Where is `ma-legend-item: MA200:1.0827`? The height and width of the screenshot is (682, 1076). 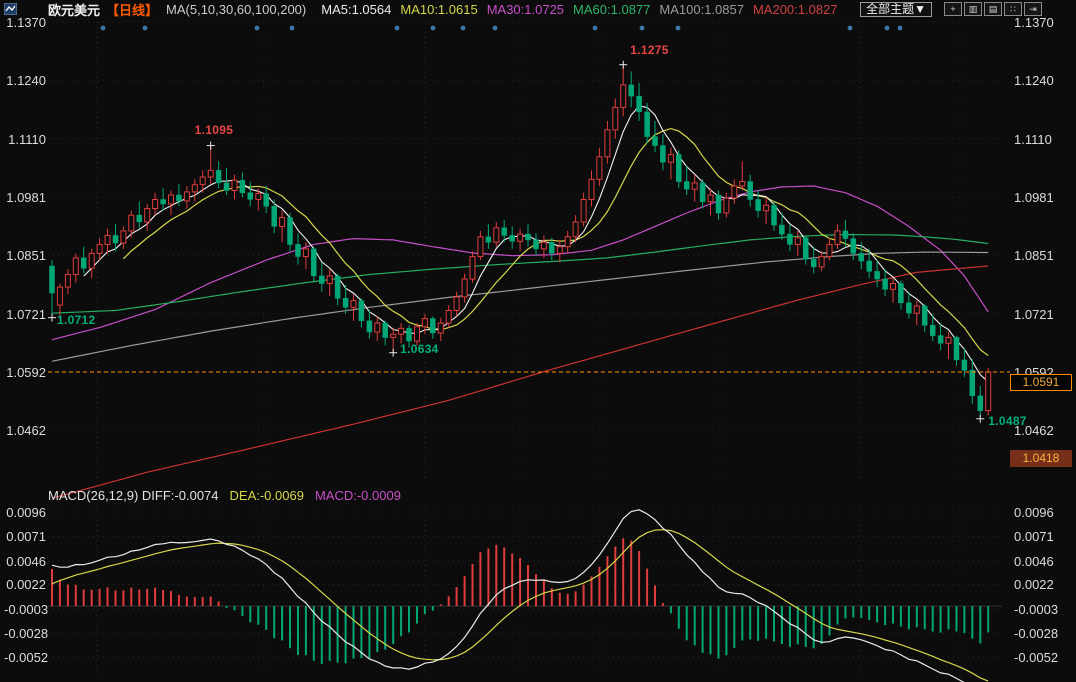
ma-legend-item: MA200:1.0827 is located at coordinates (795, 9).